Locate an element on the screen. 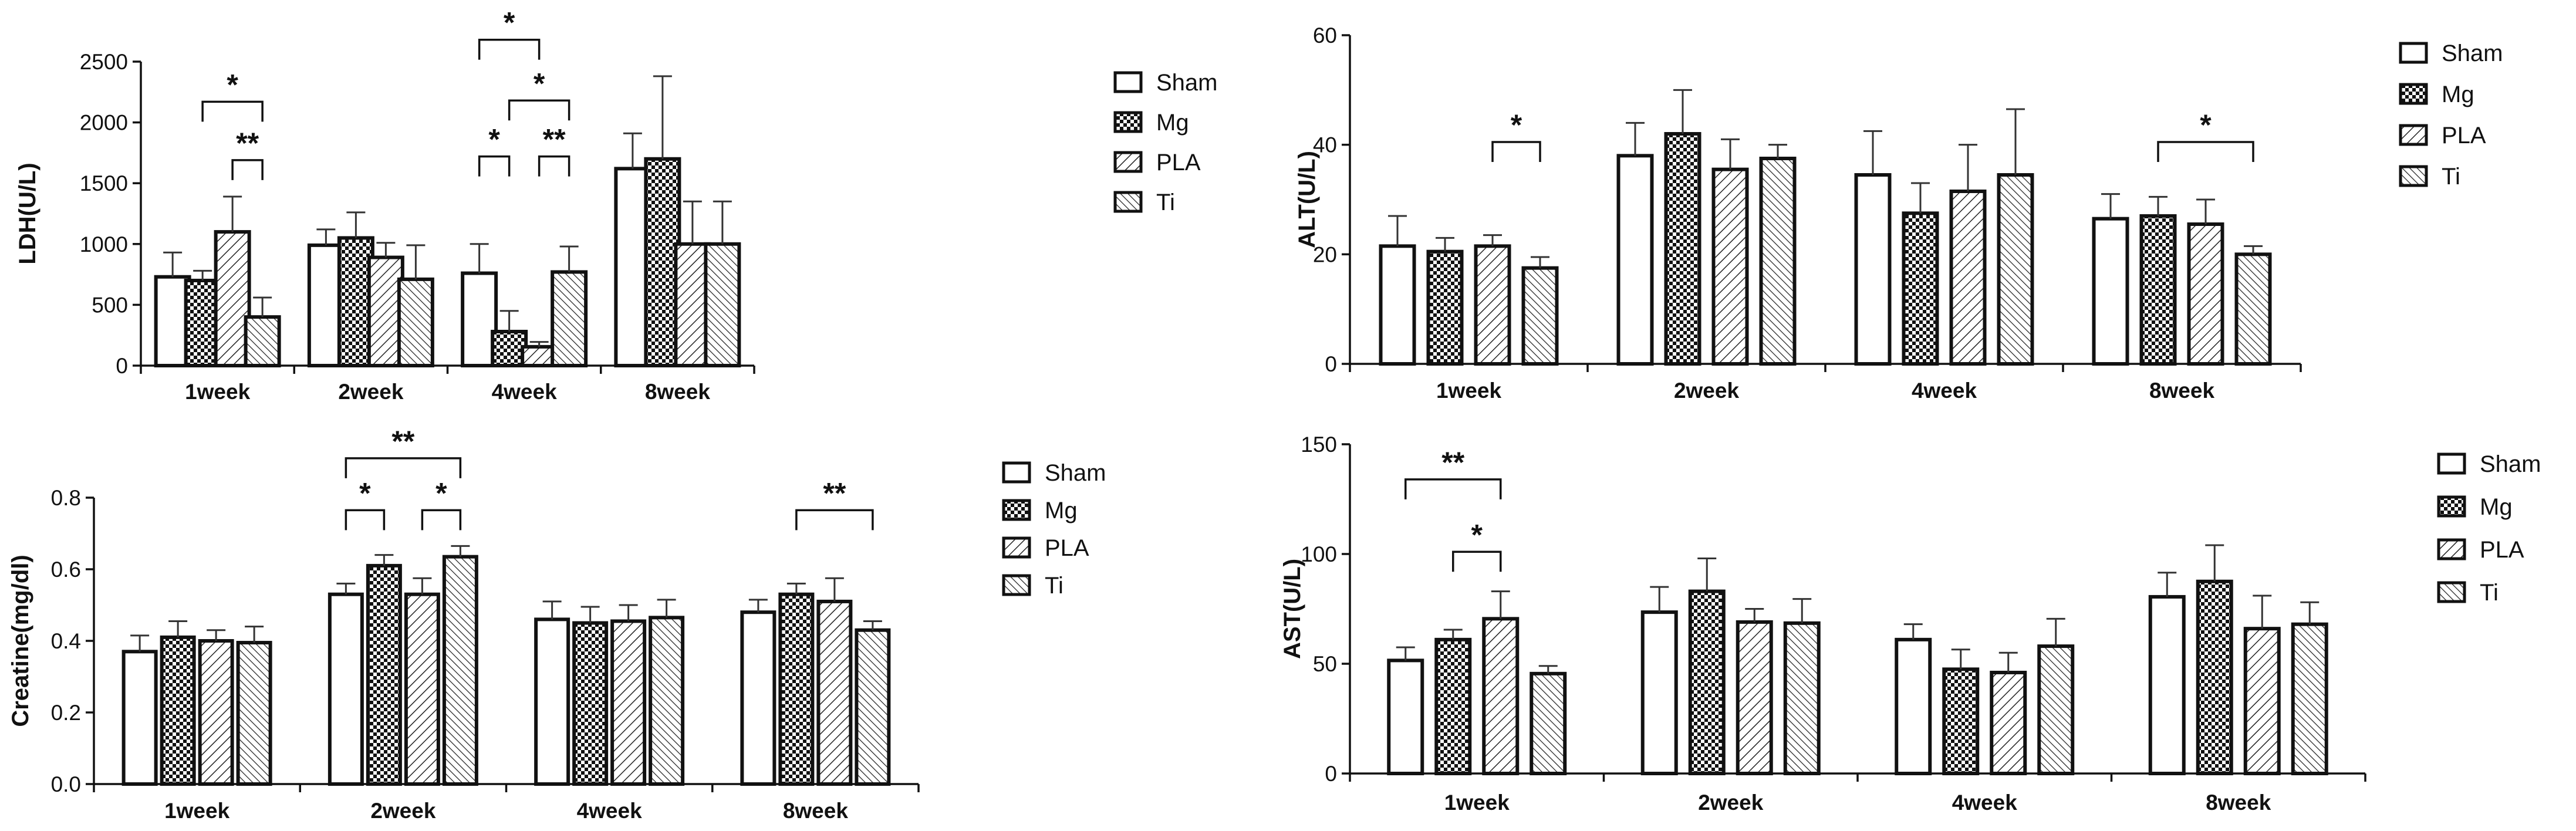  y-tick-label: 0.4 is located at coordinates (66, 641).